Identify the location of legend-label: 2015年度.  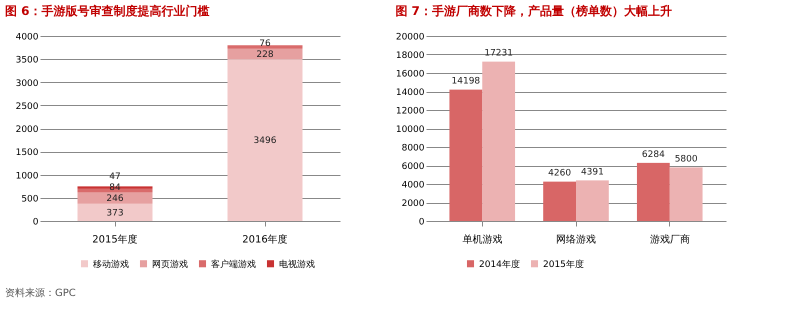
(563, 264).